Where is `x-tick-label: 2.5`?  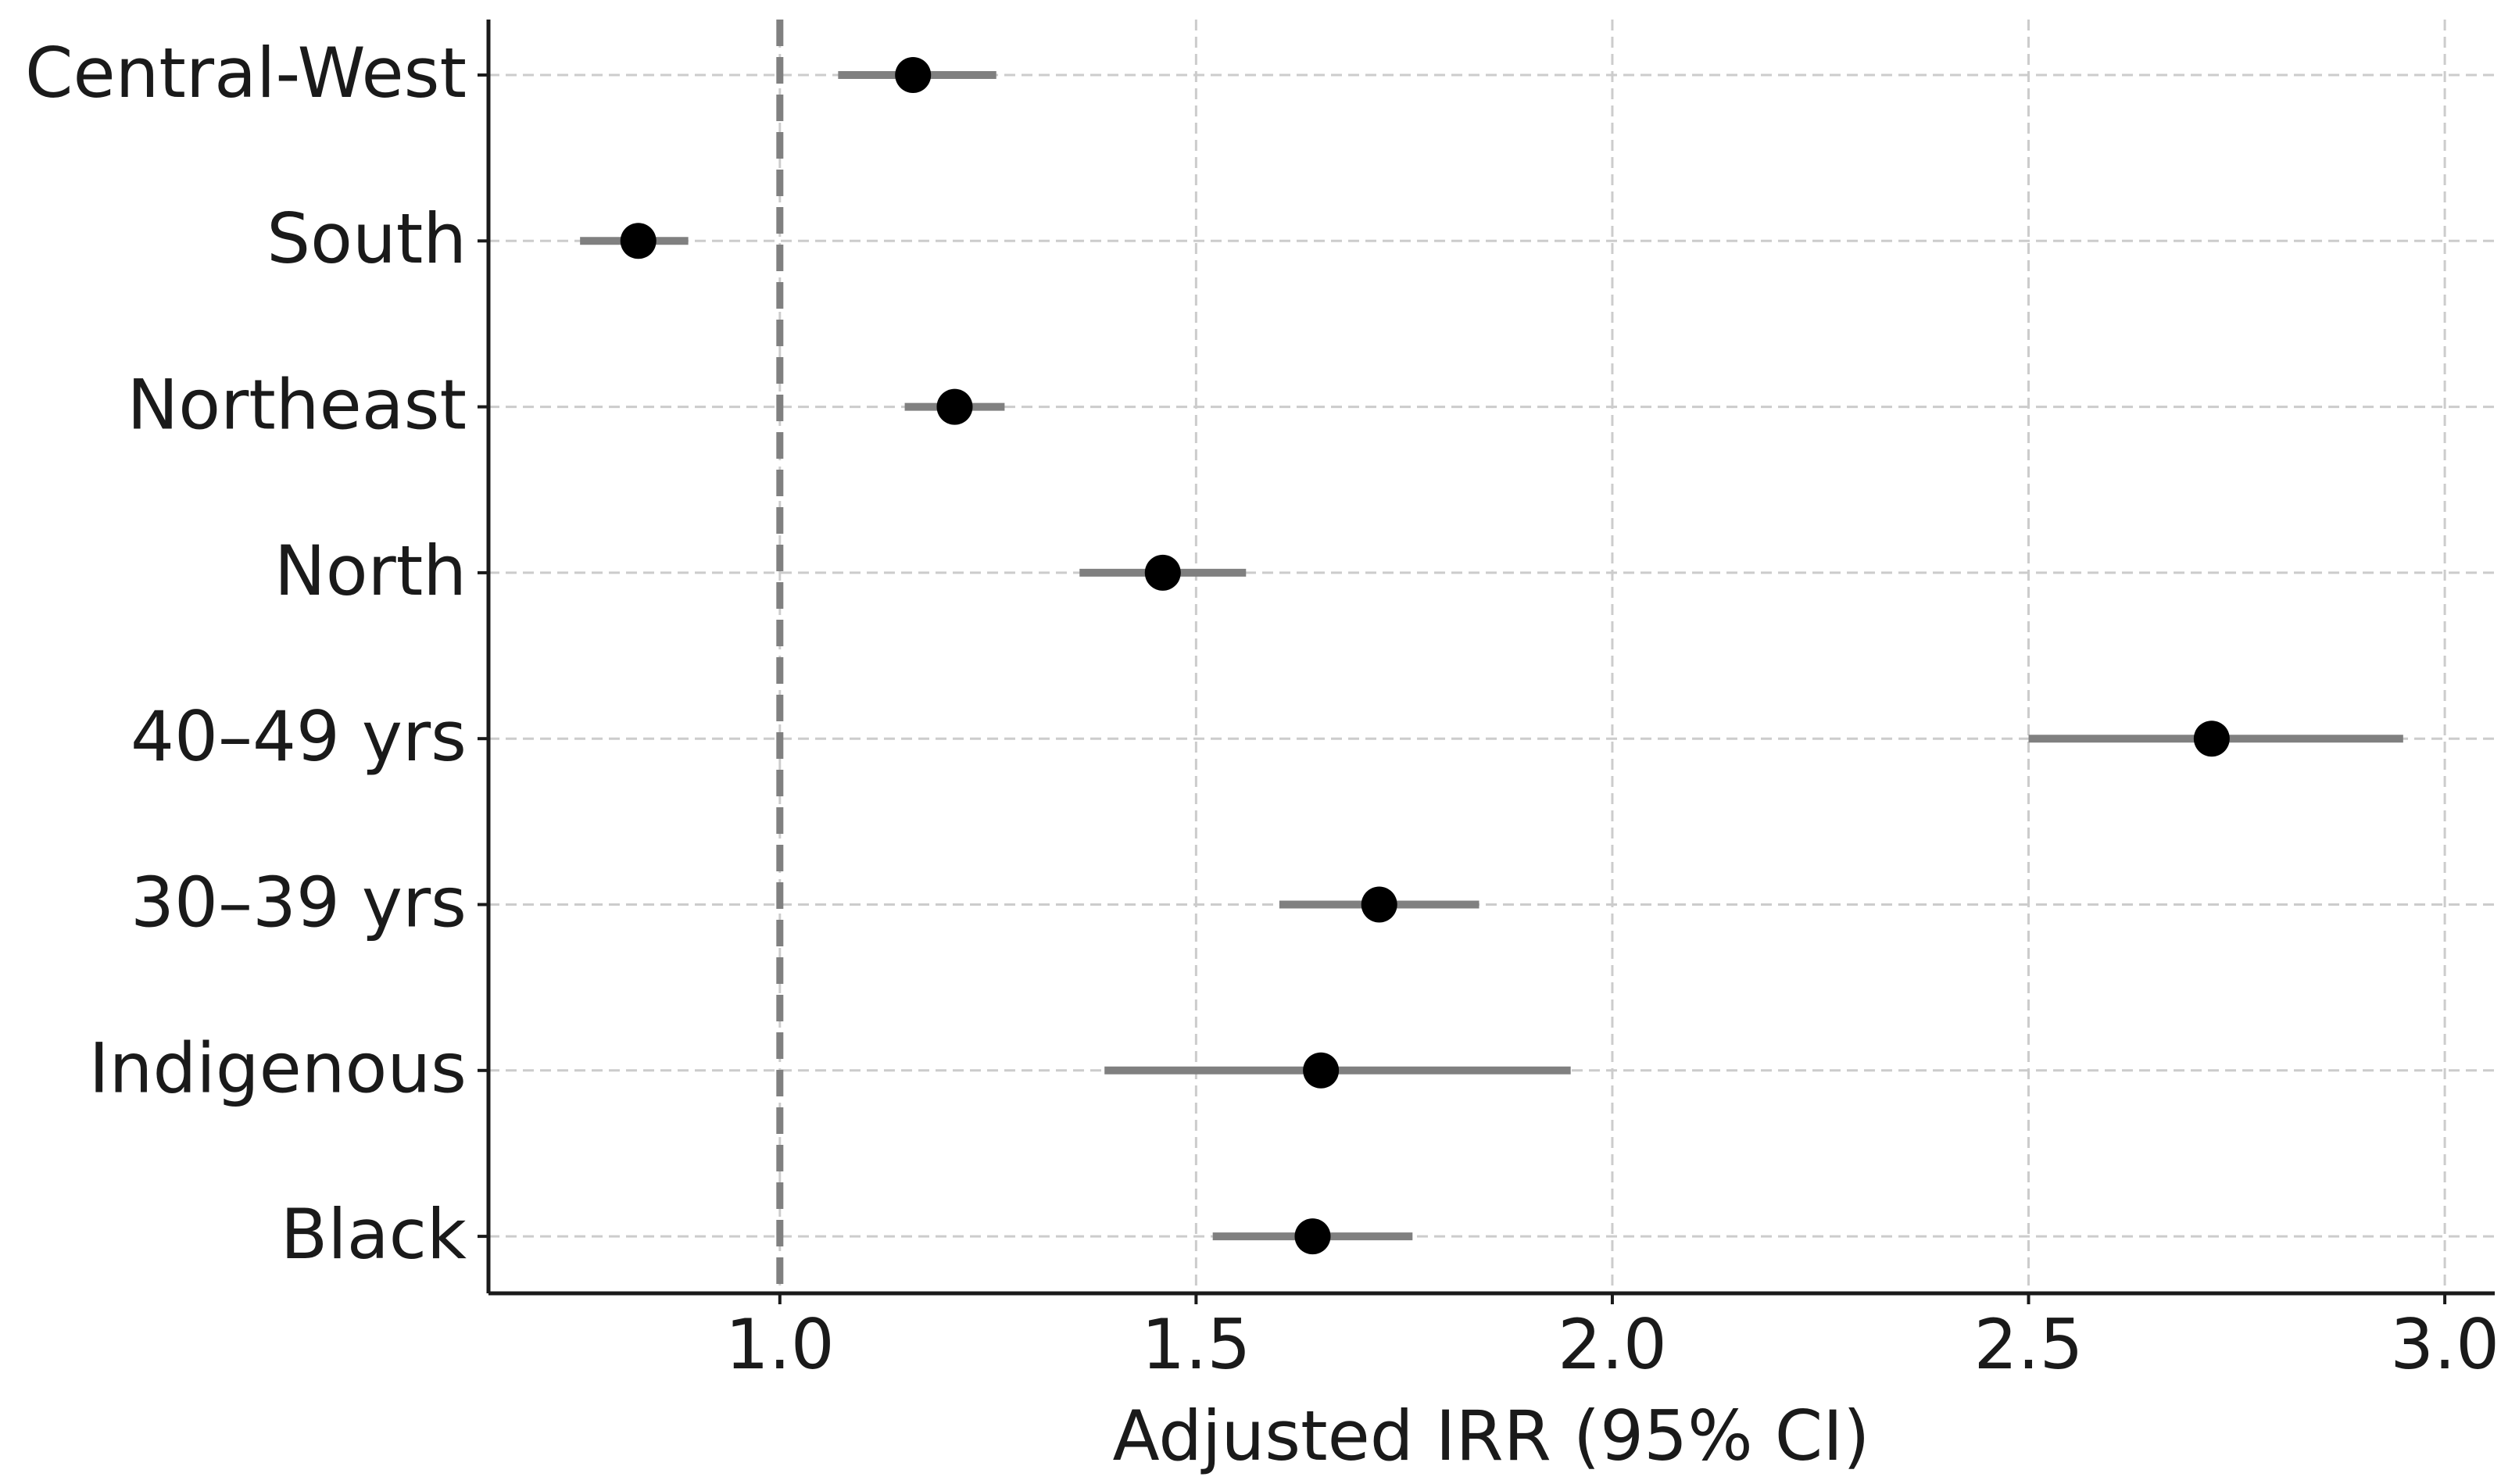
x-tick-label: 2.5 is located at coordinates (2029, 1344).